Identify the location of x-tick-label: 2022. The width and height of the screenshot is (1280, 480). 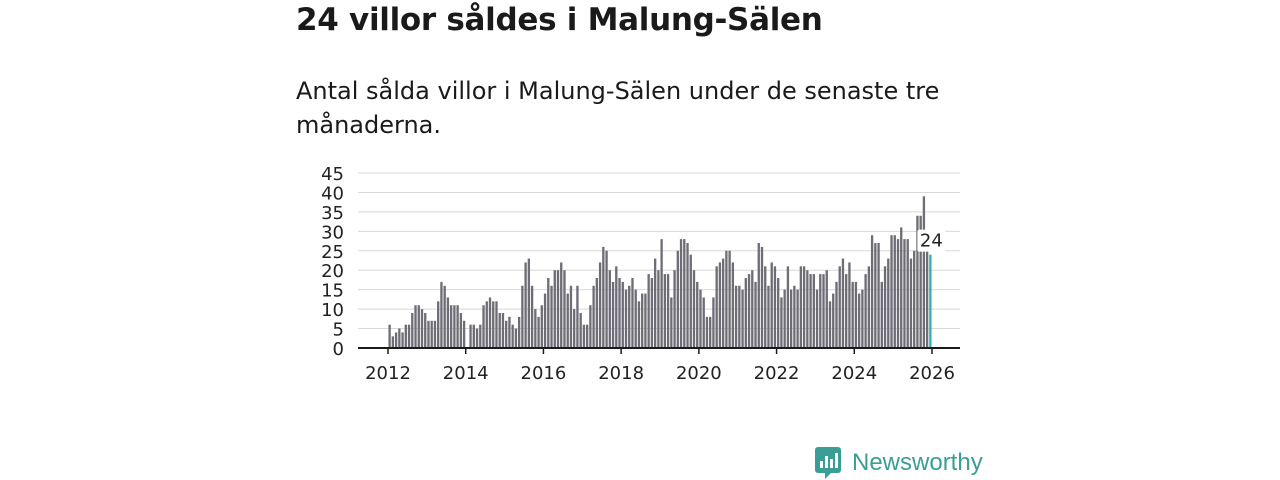
(777, 373).